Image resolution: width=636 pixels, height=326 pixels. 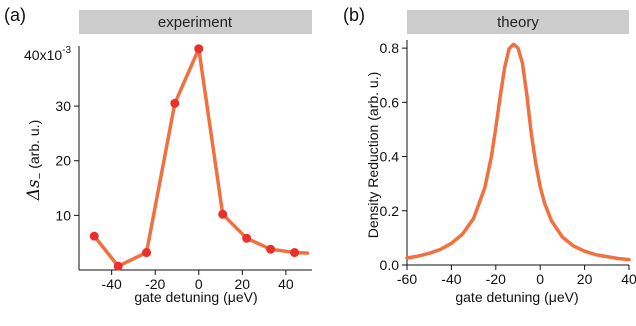 I want to click on panel-a-x-tick-label: -20, so click(x=155, y=284).